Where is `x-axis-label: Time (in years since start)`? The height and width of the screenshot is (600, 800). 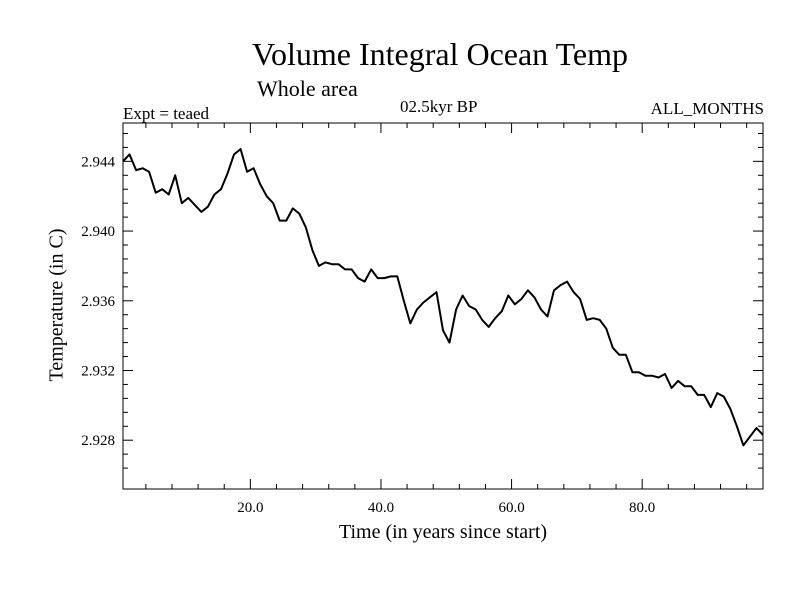
x-axis-label: Time (in years since start) is located at coordinates (443, 532).